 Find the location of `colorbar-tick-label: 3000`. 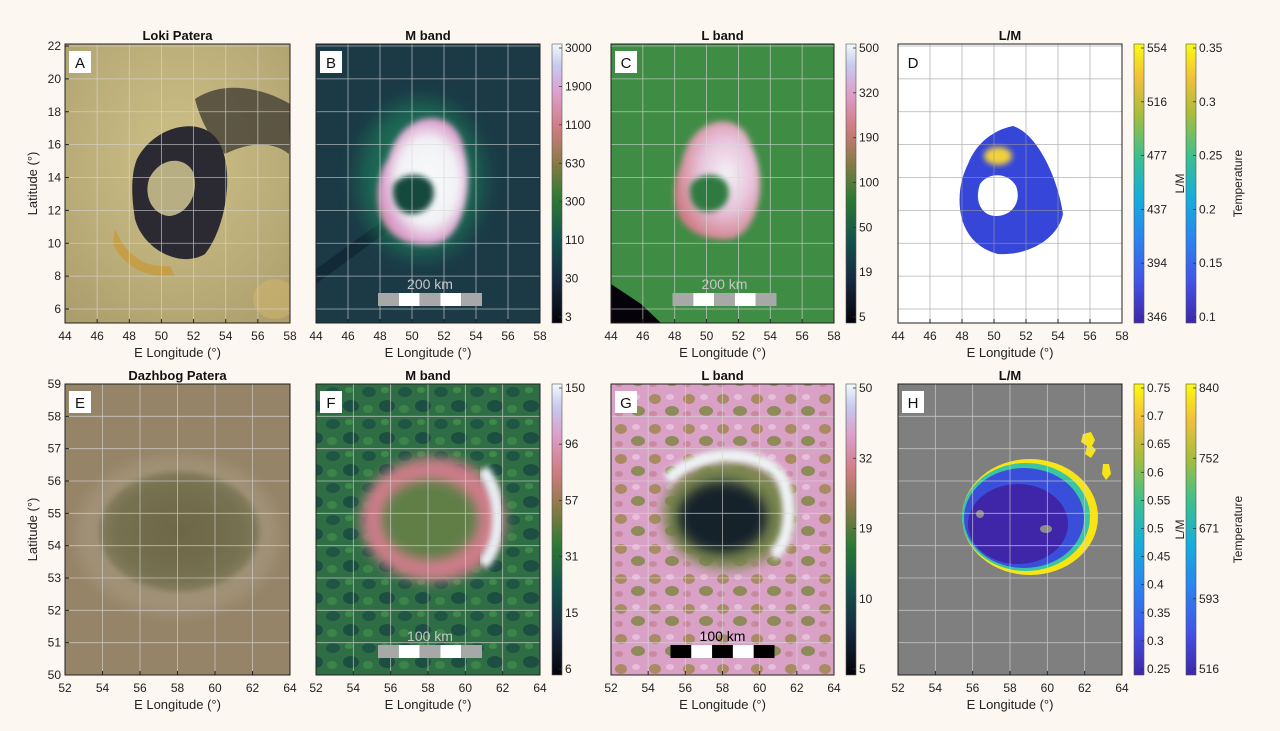

colorbar-tick-label: 3000 is located at coordinates (578, 48).